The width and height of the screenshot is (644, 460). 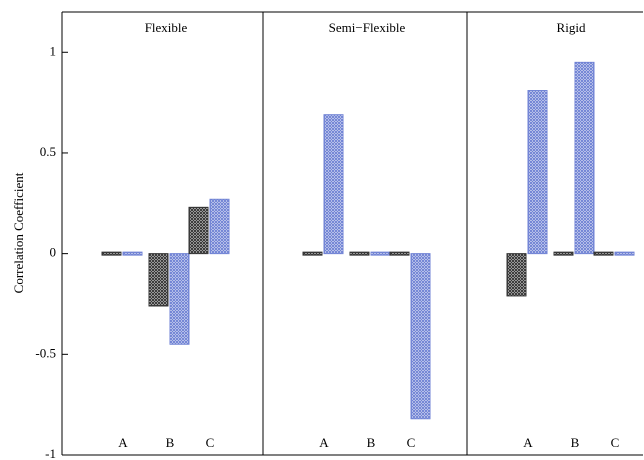 What do you see at coordinates (45, 352) in the screenshot?
I see `y-tick-label: -0.5` at bounding box center [45, 352].